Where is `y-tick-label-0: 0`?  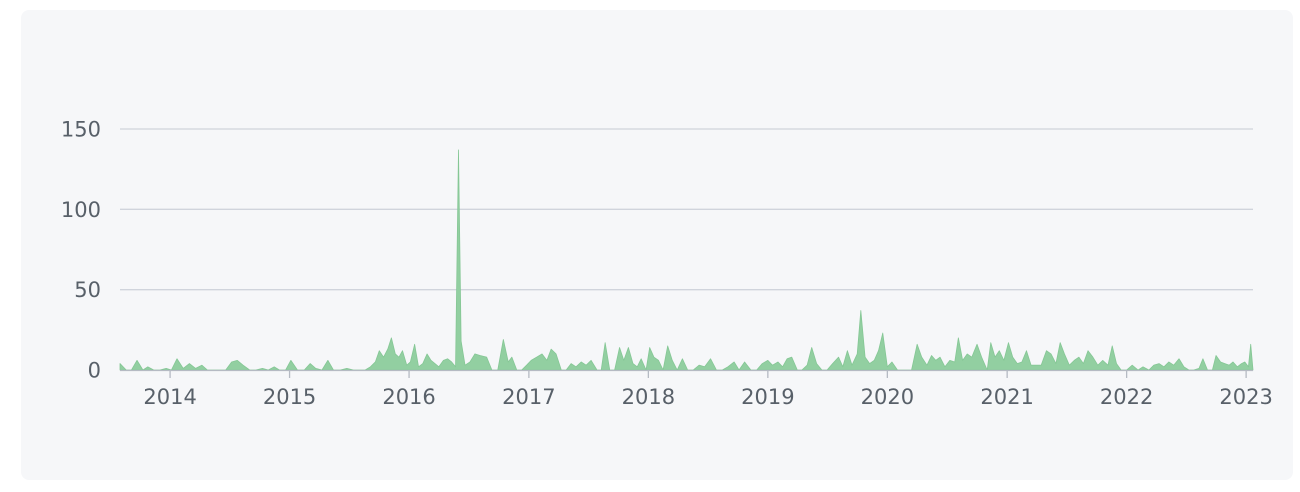 y-tick-label-0: 0 is located at coordinates (94, 371).